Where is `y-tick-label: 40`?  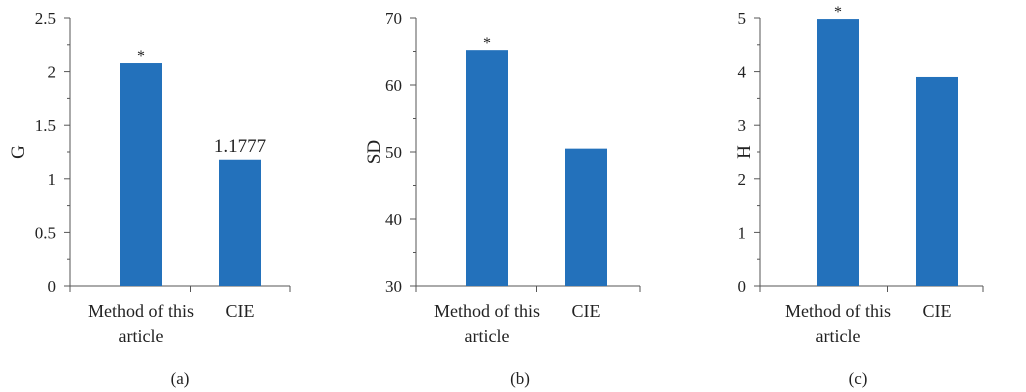
y-tick-label: 40 is located at coordinates (393, 219).